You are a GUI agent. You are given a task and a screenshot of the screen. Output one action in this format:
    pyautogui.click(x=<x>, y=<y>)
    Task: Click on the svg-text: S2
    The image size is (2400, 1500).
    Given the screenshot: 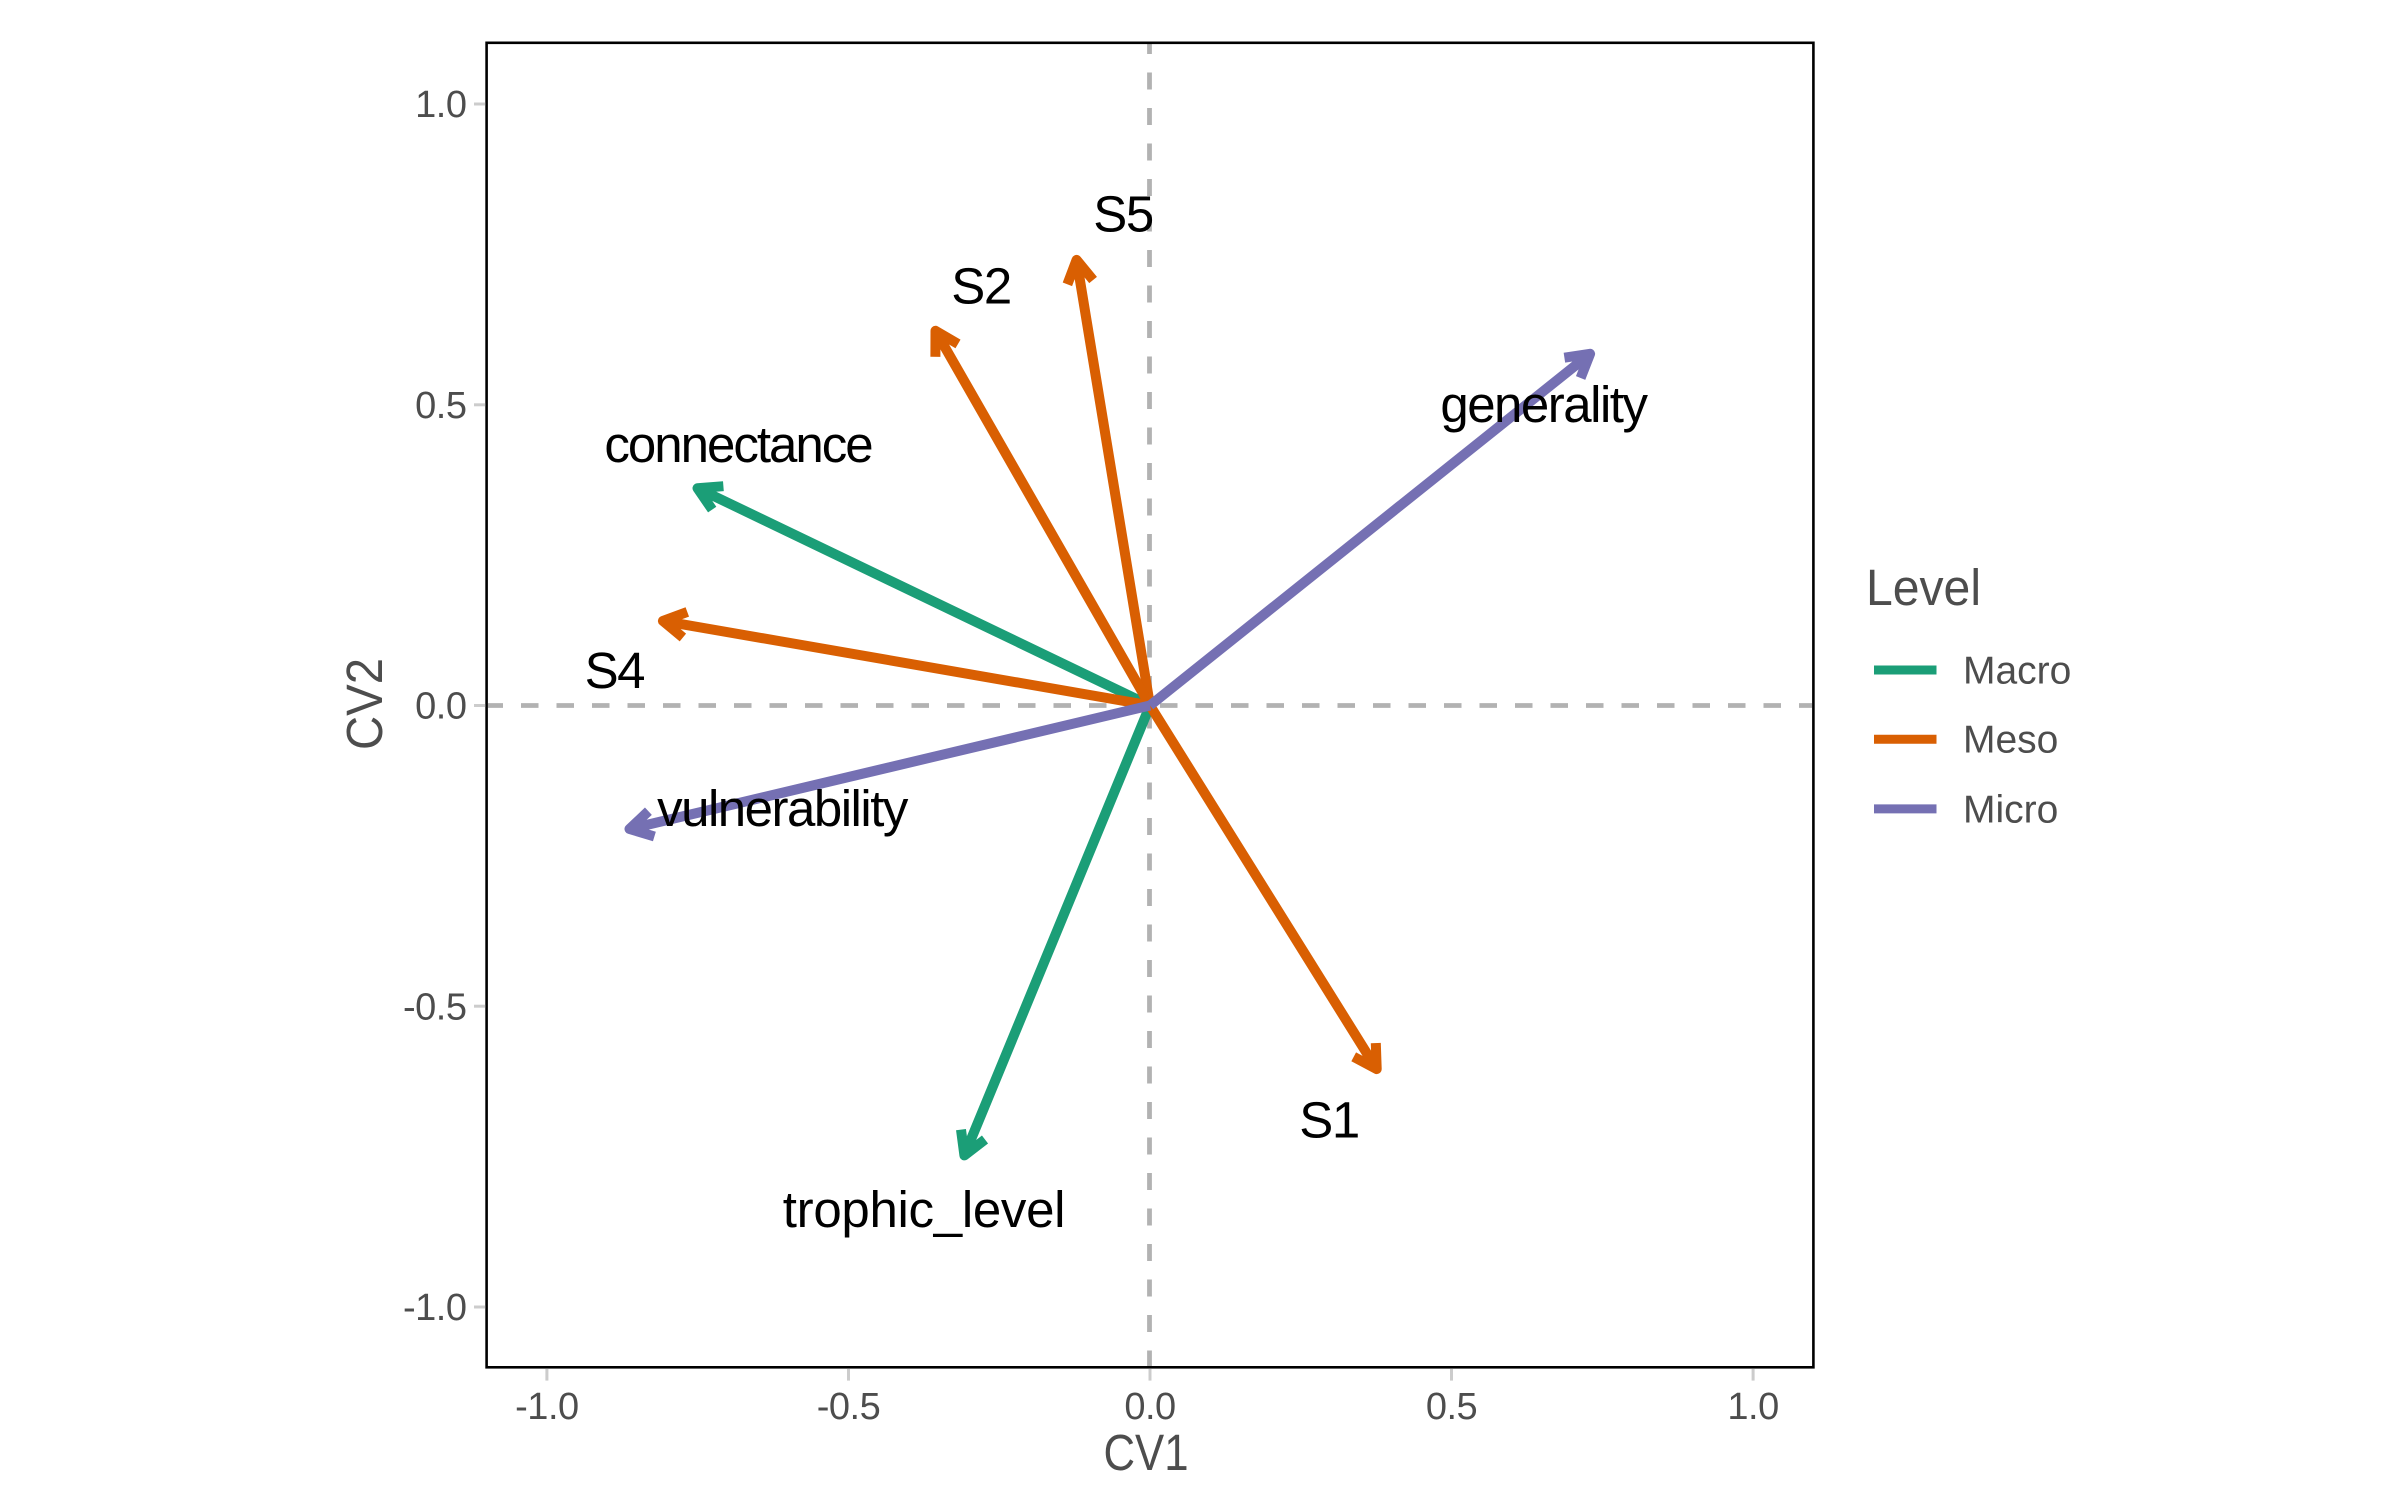 What is the action you would take?
    pyautogui.click(x=980, y=285)
    